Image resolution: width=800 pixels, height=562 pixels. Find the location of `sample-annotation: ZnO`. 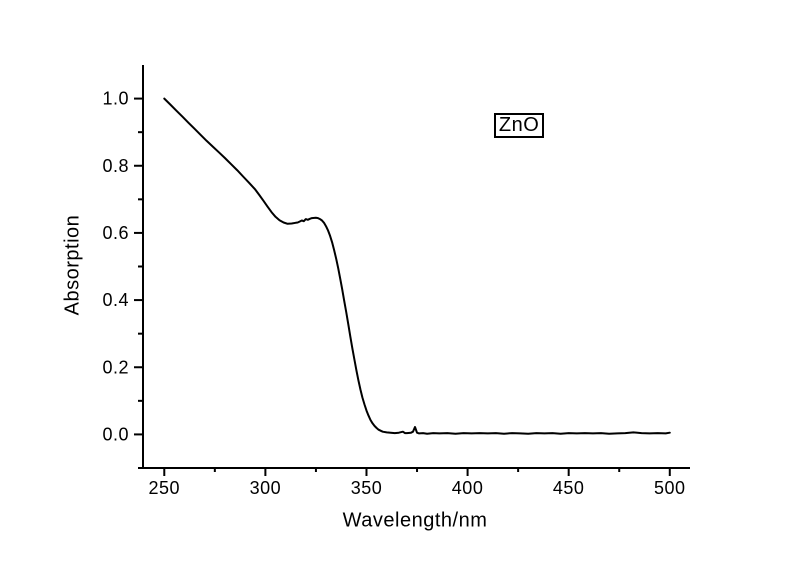

sample-annotation: ZnO is located at coordinates (519, 126).